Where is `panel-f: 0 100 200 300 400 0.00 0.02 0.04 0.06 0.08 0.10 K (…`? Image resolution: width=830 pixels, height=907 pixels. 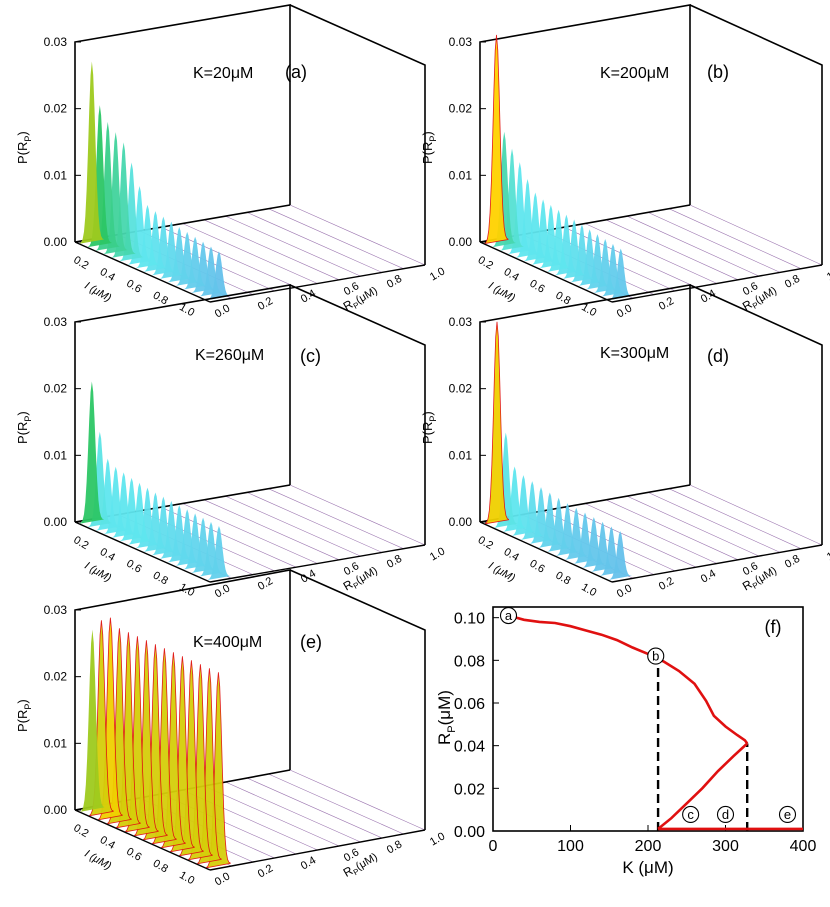
panel-f: 0 100 200 300 400 0.00 0.02 0.04 0.06 0.08 0.10 K (… is located at coordinates (626, 741).